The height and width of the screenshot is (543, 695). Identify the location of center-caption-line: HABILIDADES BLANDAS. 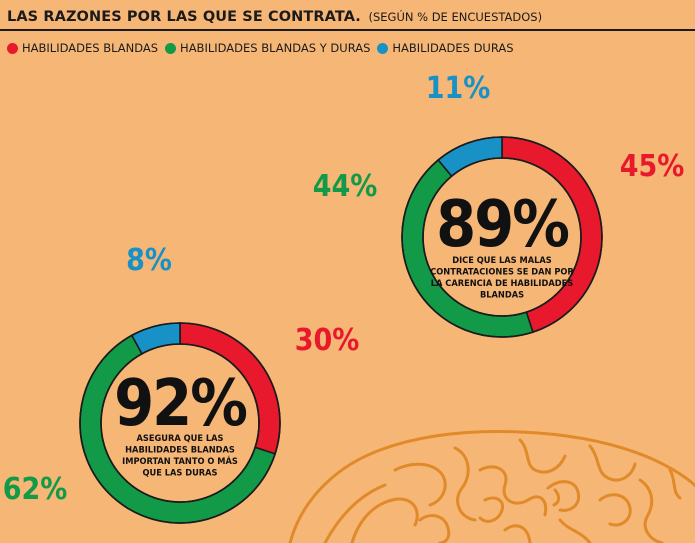
(180, 450).